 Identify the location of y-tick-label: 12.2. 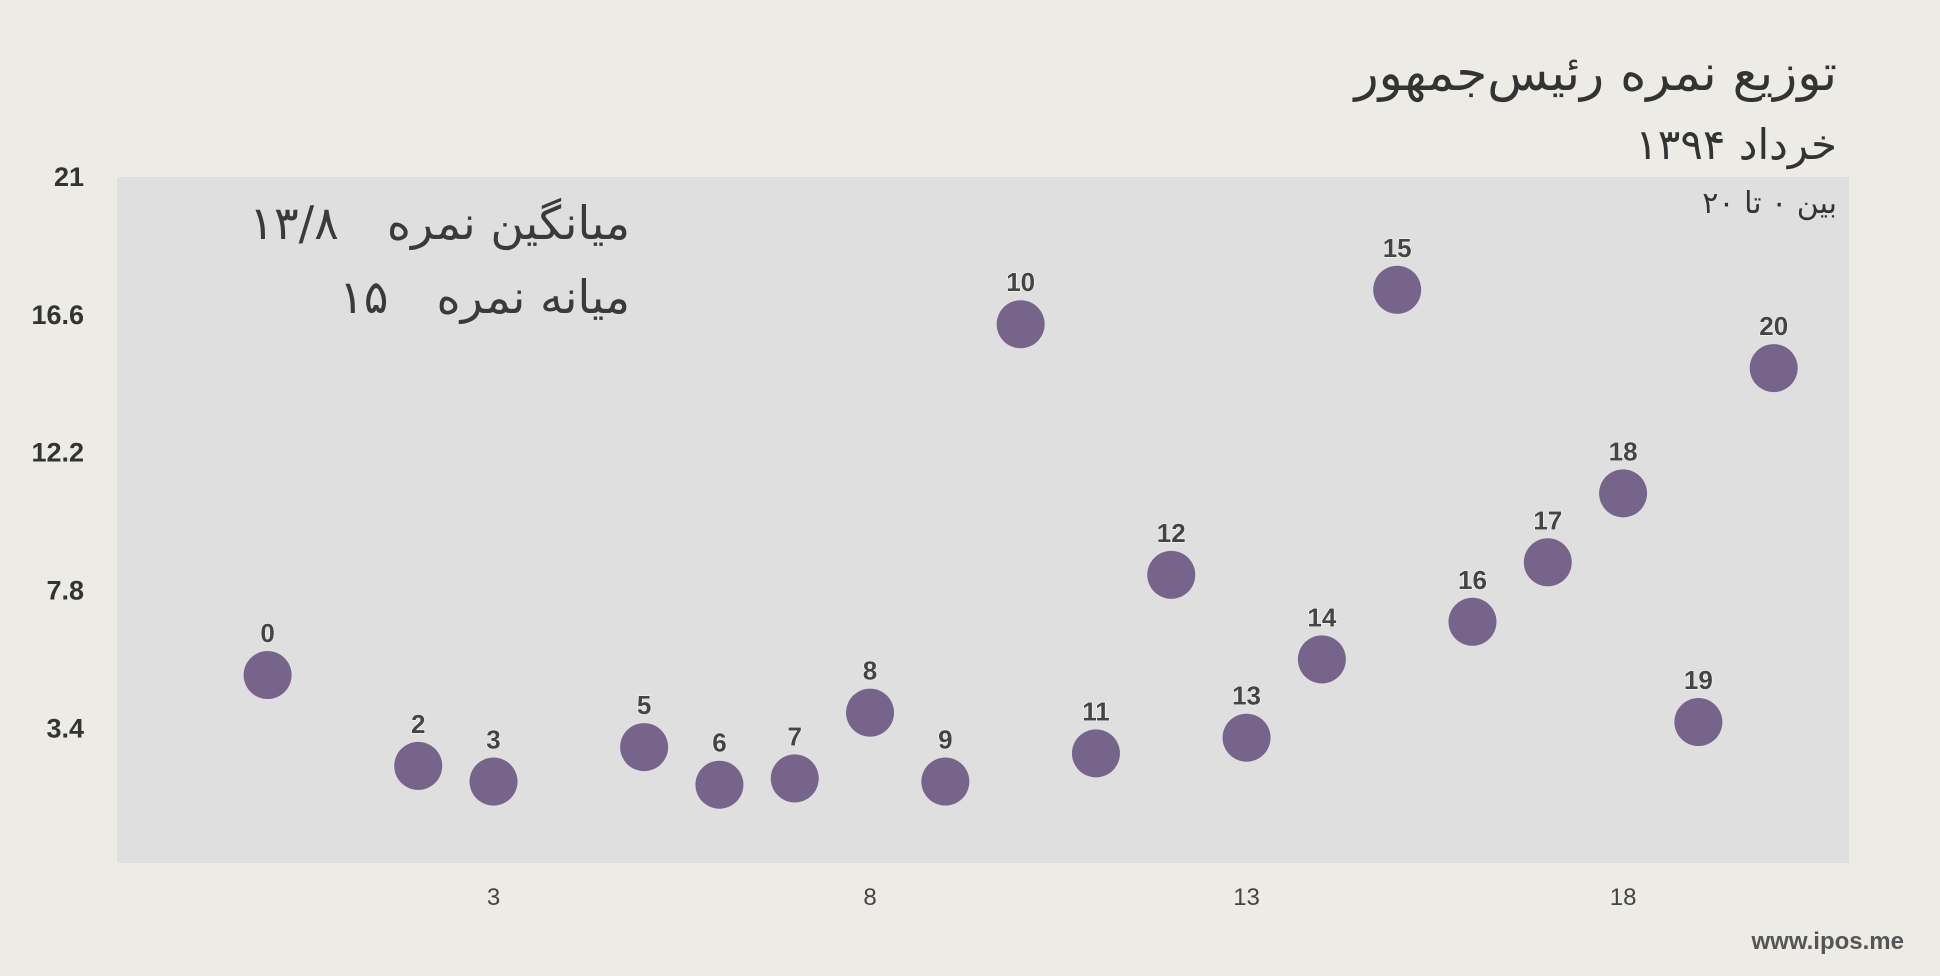
(57, 453).